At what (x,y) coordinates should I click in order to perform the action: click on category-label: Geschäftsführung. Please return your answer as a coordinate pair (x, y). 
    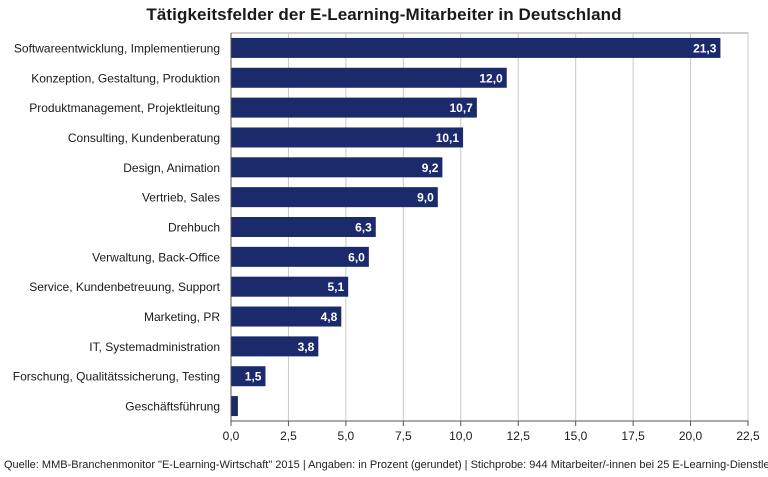
    Looking at the image, I should click on (172, 407).